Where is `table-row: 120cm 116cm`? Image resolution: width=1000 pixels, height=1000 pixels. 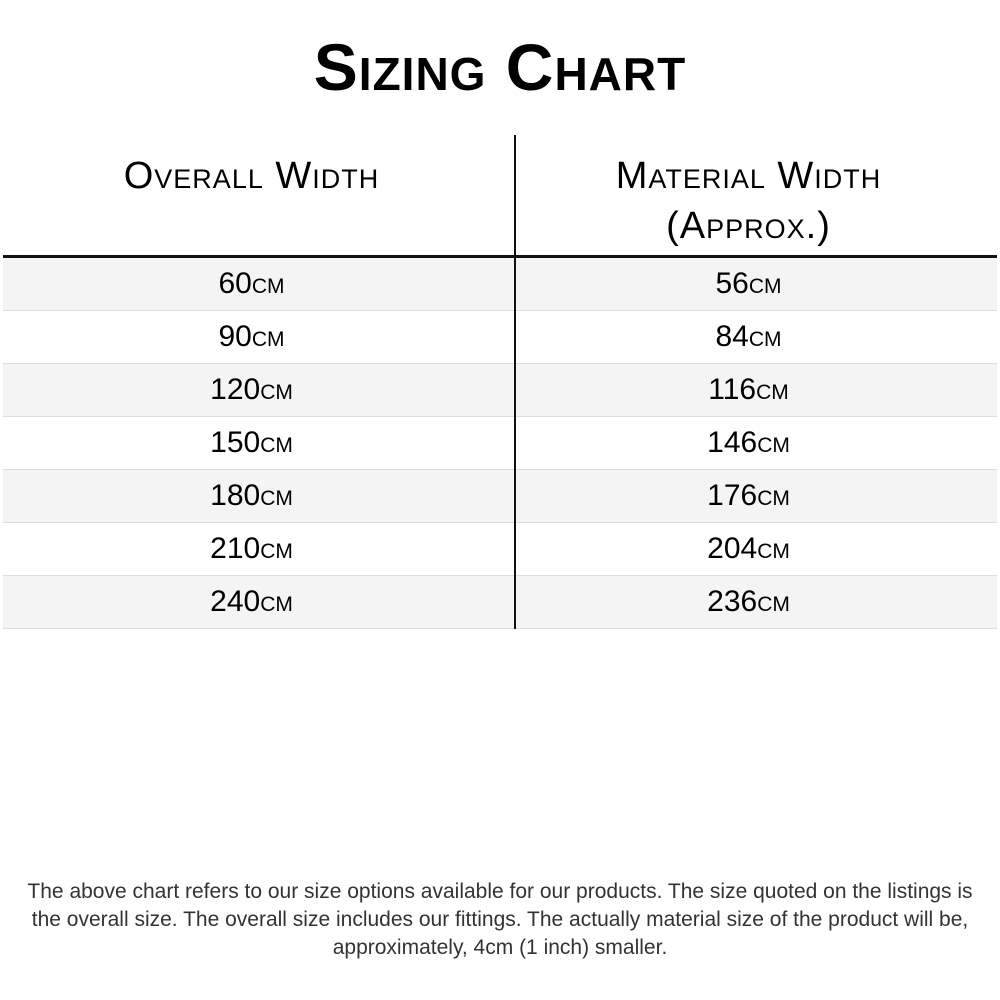 table-row: 120cm 116cm is located at coordinates (500, 390).